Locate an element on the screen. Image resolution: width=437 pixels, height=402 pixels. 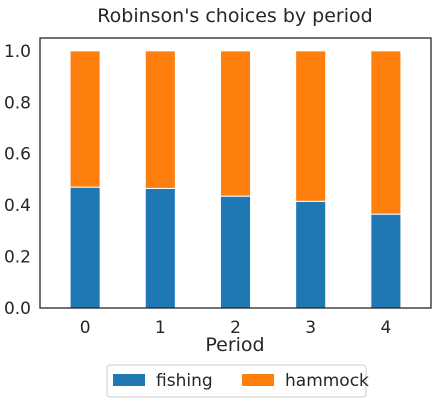
legend: fishing hammock is located at coordinates (237, 381).